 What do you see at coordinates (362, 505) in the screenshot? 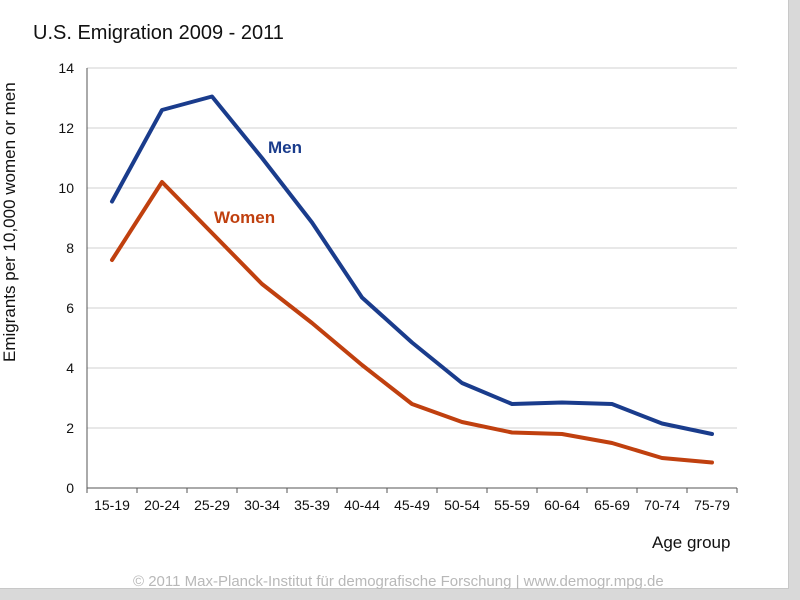
I see `x-tick-label: 40-44` at bounding box center [362, 505].